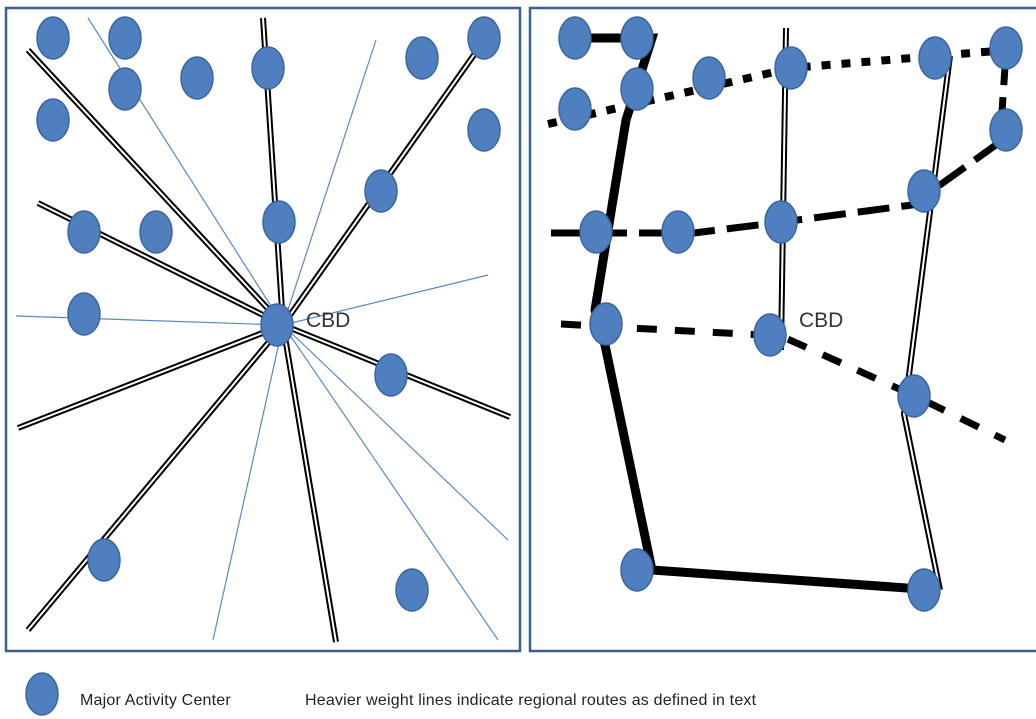 This screenshot has width=1036, height=719. Describe the element at coordinates (150, 376) in the screenshot. I see `radial-route-wsw` at that location.